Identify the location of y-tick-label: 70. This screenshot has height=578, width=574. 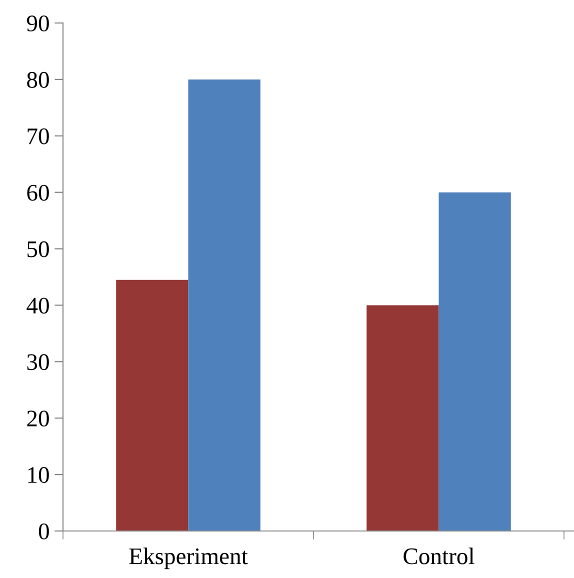
(38, 136).